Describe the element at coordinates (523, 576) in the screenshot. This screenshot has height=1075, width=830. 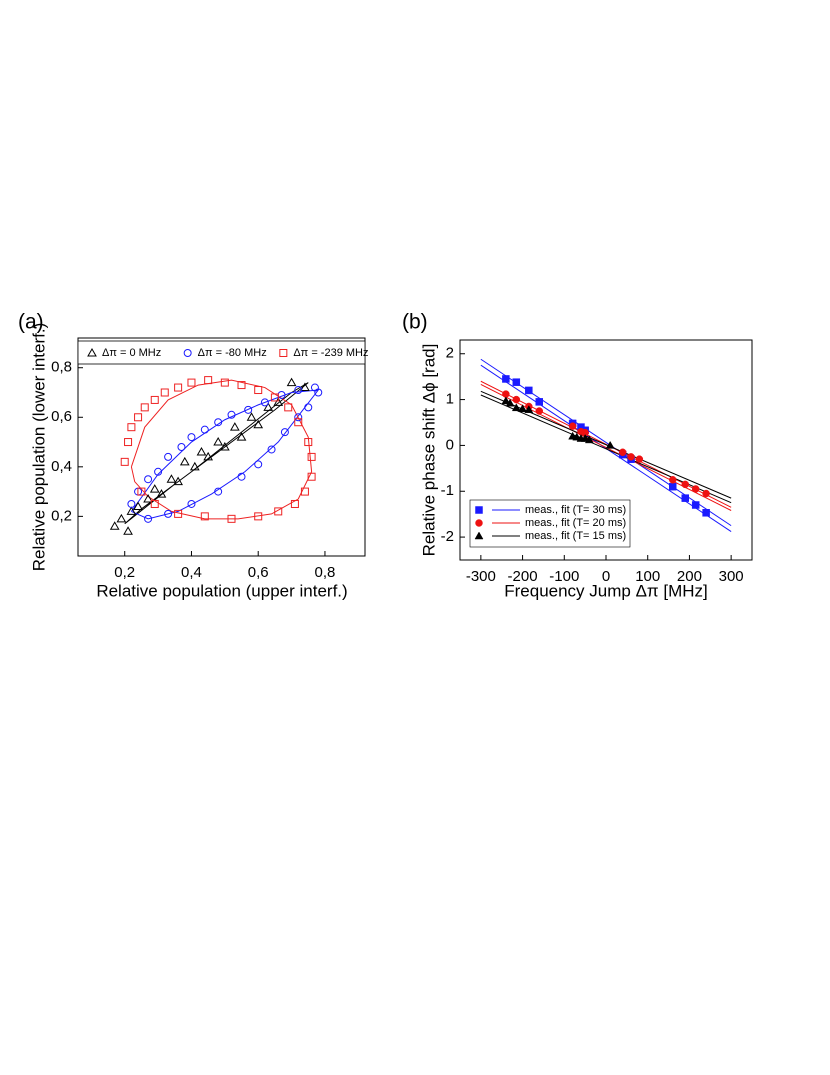
I see `x-tick-label: -200` at that location.